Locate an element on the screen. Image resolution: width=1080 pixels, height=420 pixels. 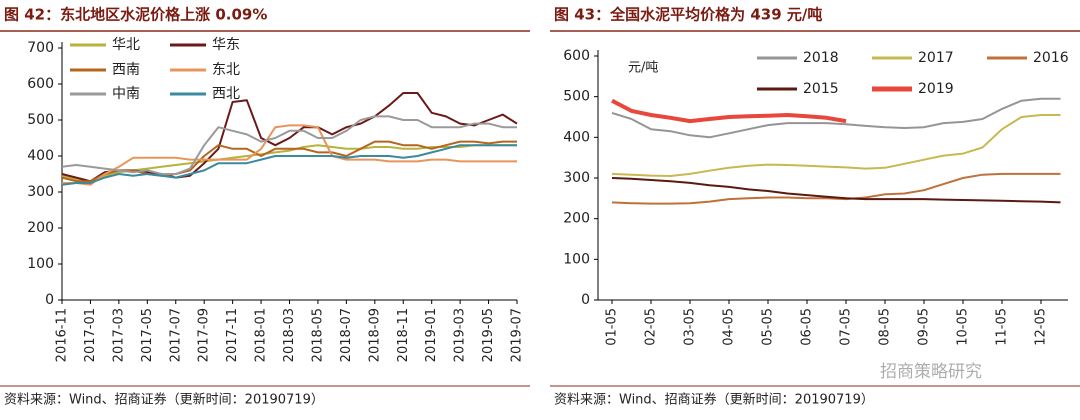
legend-label: 2015 is located at coordinates (821, 89).